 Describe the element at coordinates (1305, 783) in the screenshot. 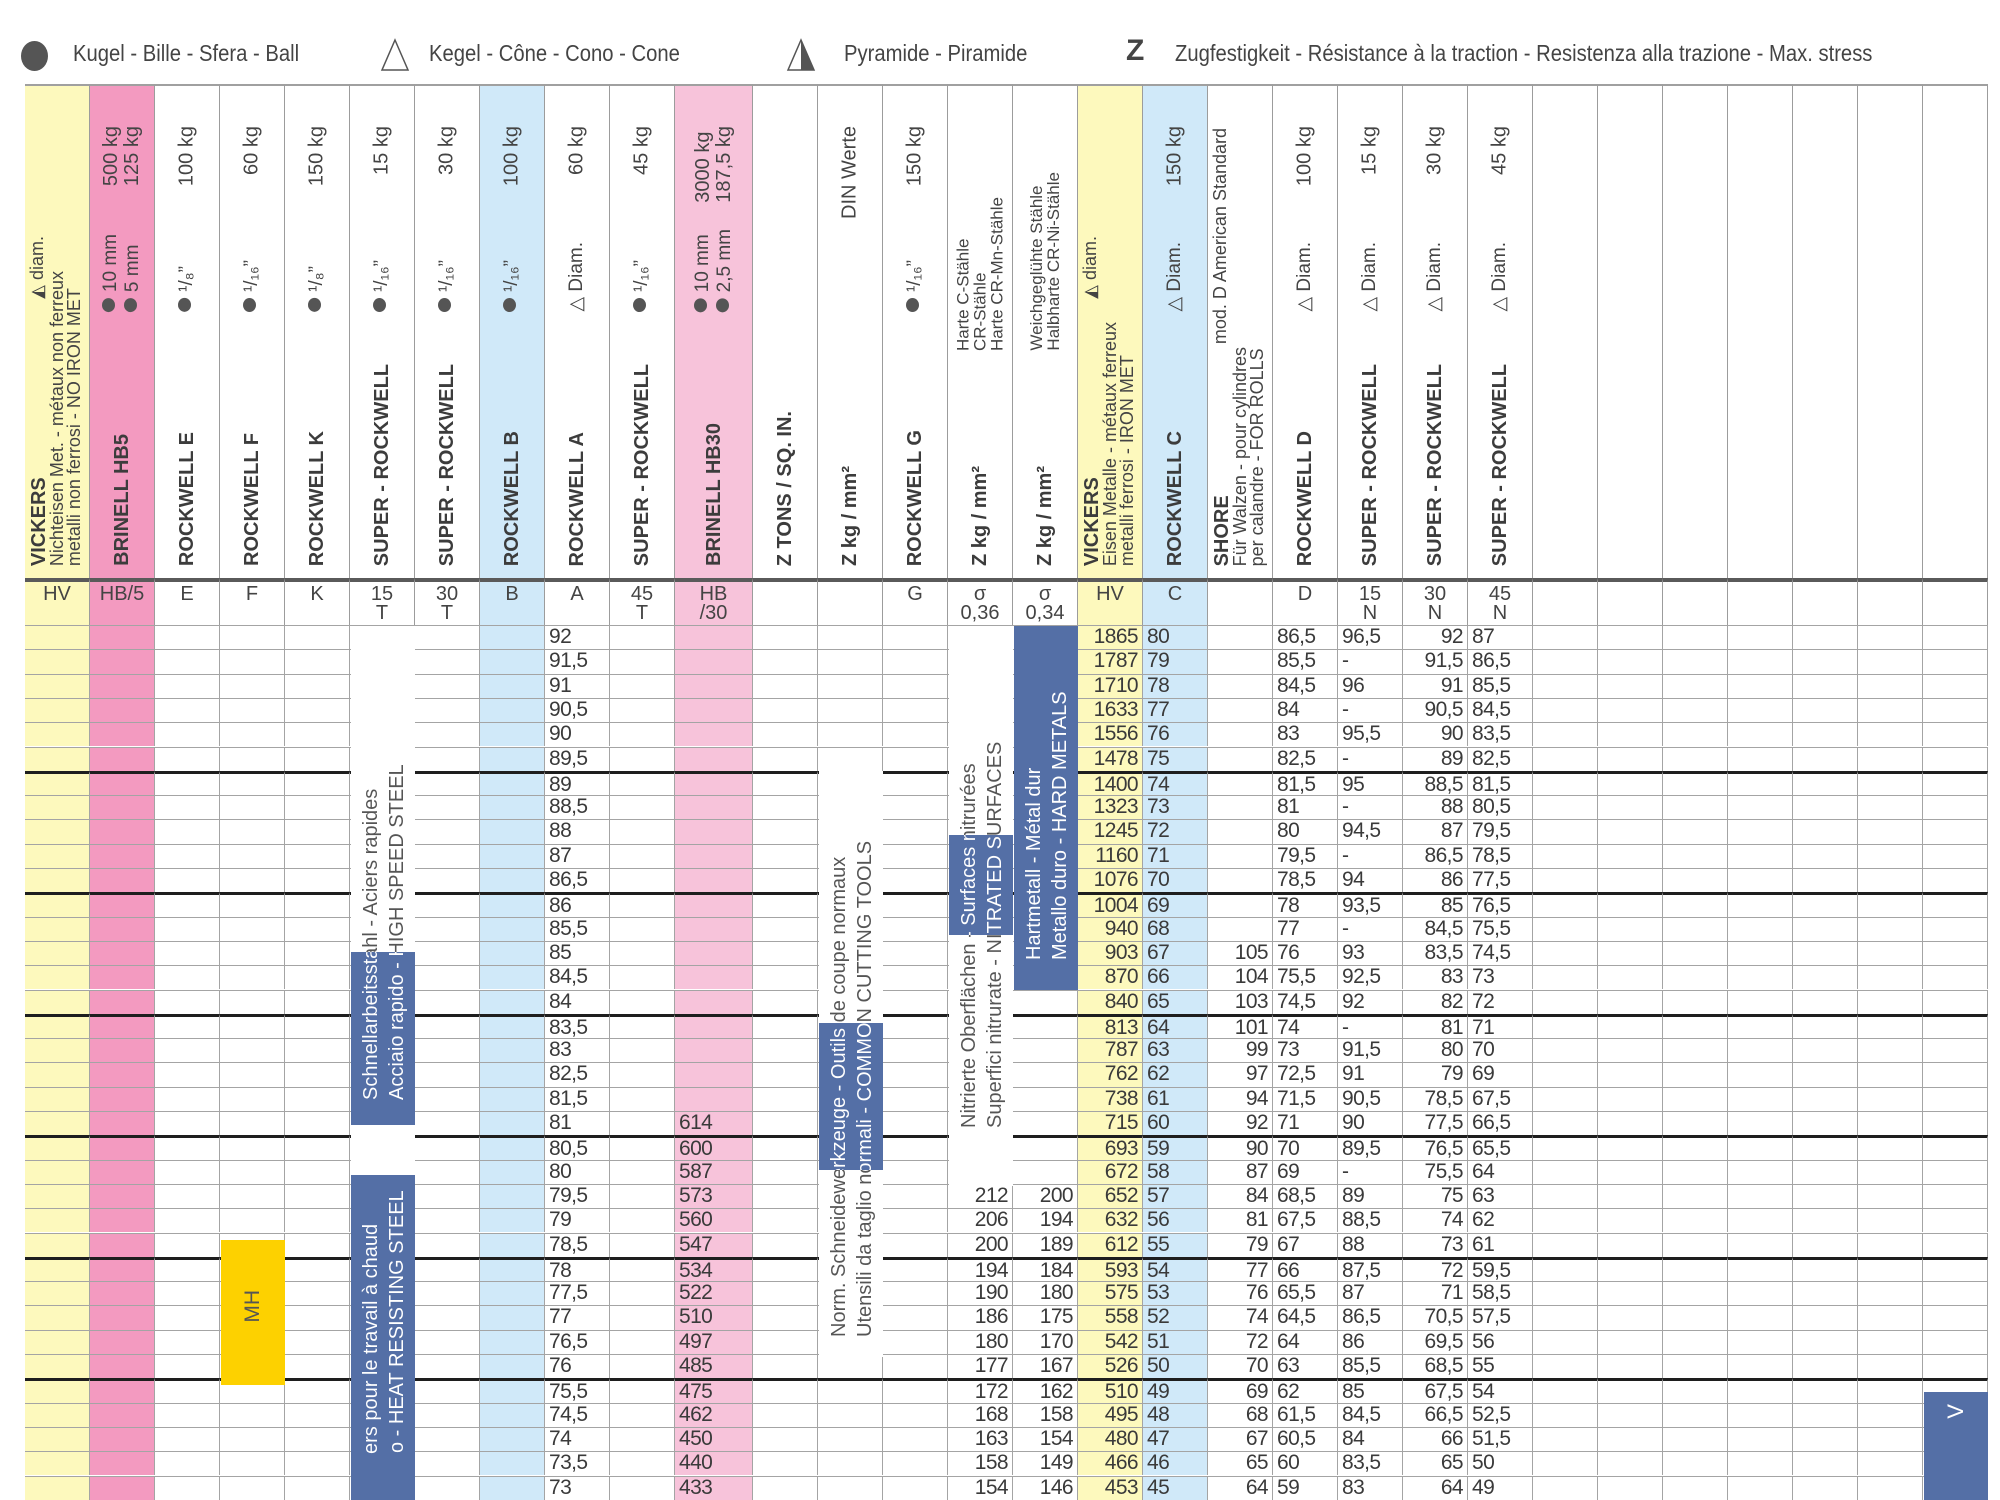

I see `table-cell: 81,5` at that location.